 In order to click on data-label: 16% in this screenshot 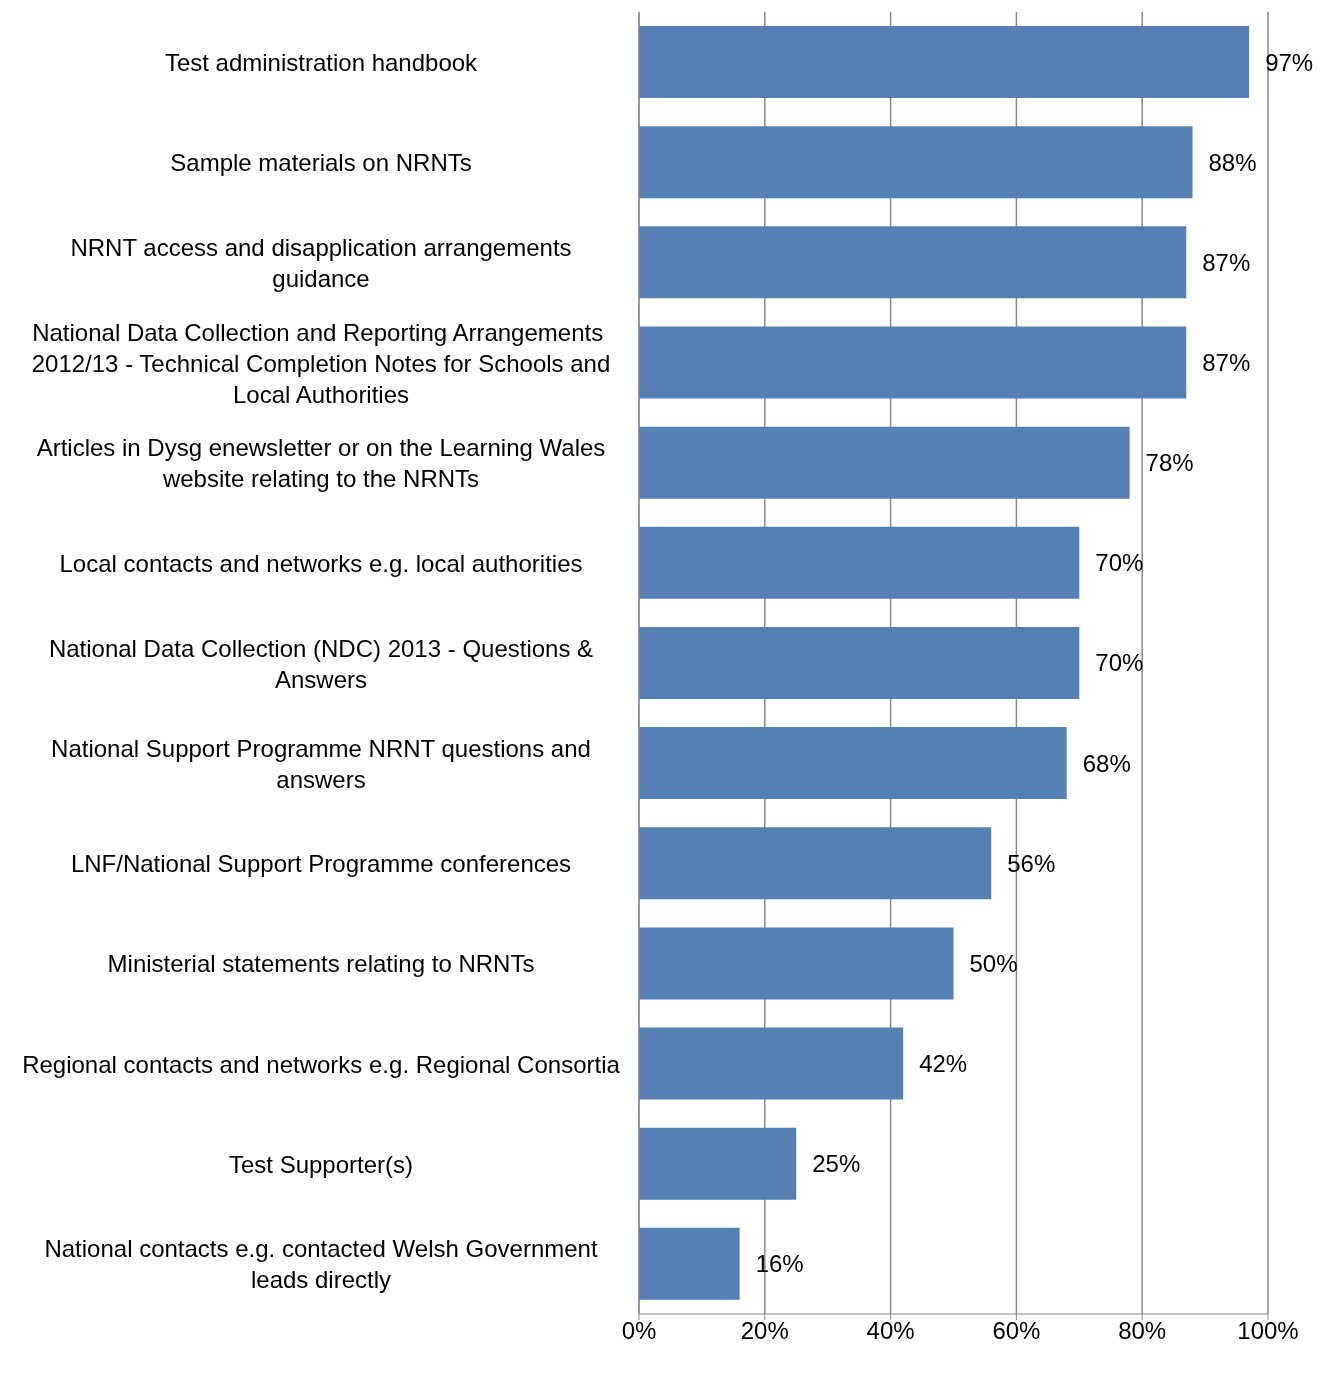, I will do `click(779, 1264)`.